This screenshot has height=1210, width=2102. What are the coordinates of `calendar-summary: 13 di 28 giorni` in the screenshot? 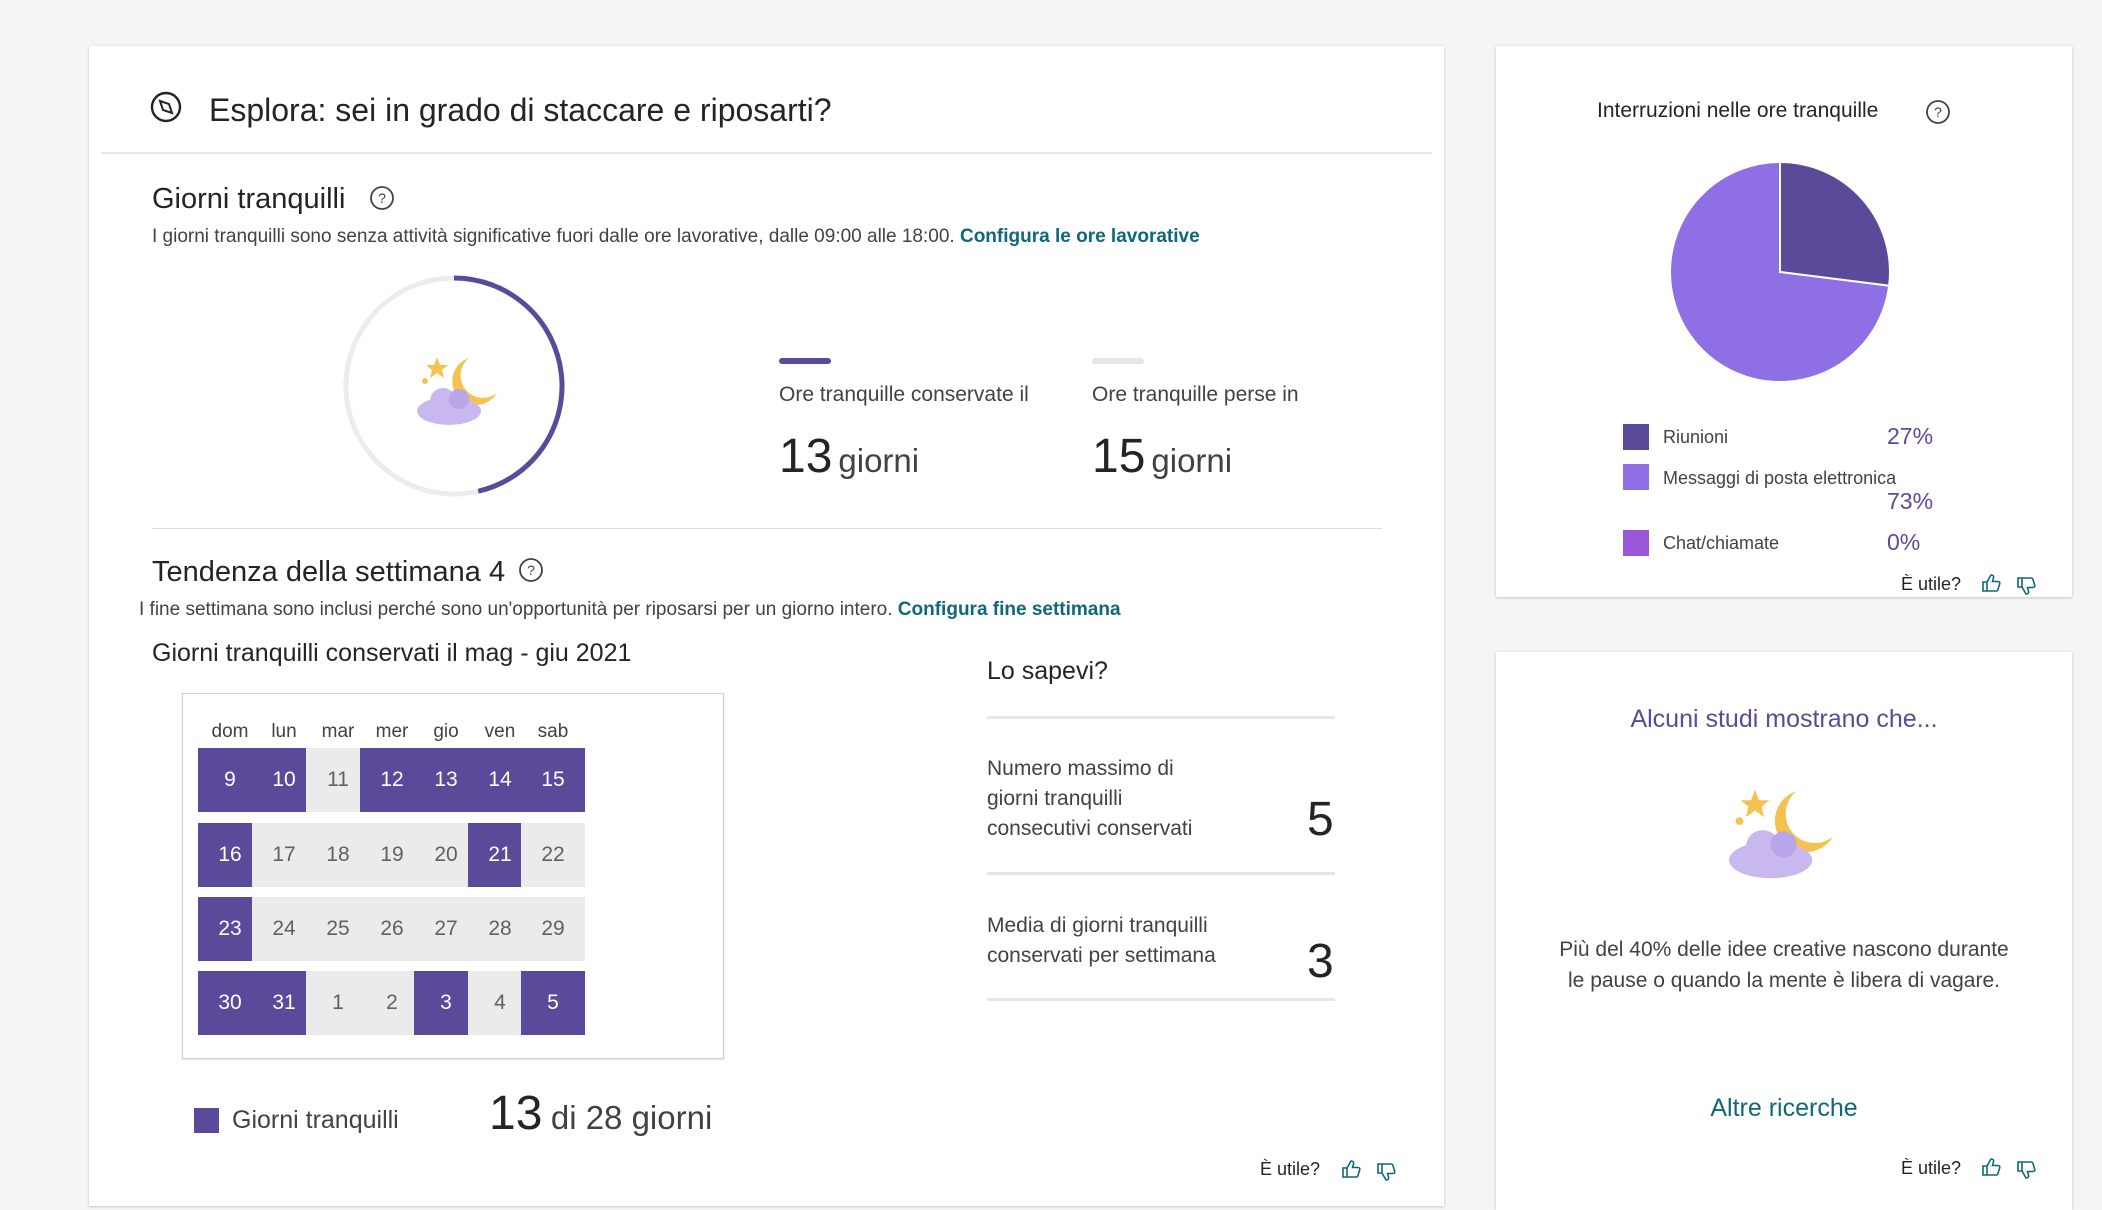 It's located at (600, 1113).